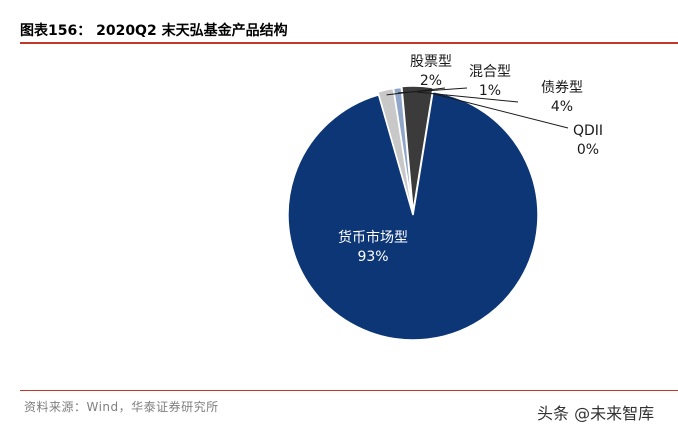 Image resolution: width=678 pixels, height=431 pixels. I want to click on slice-category-label: 货币市场型, so click(373, 237).